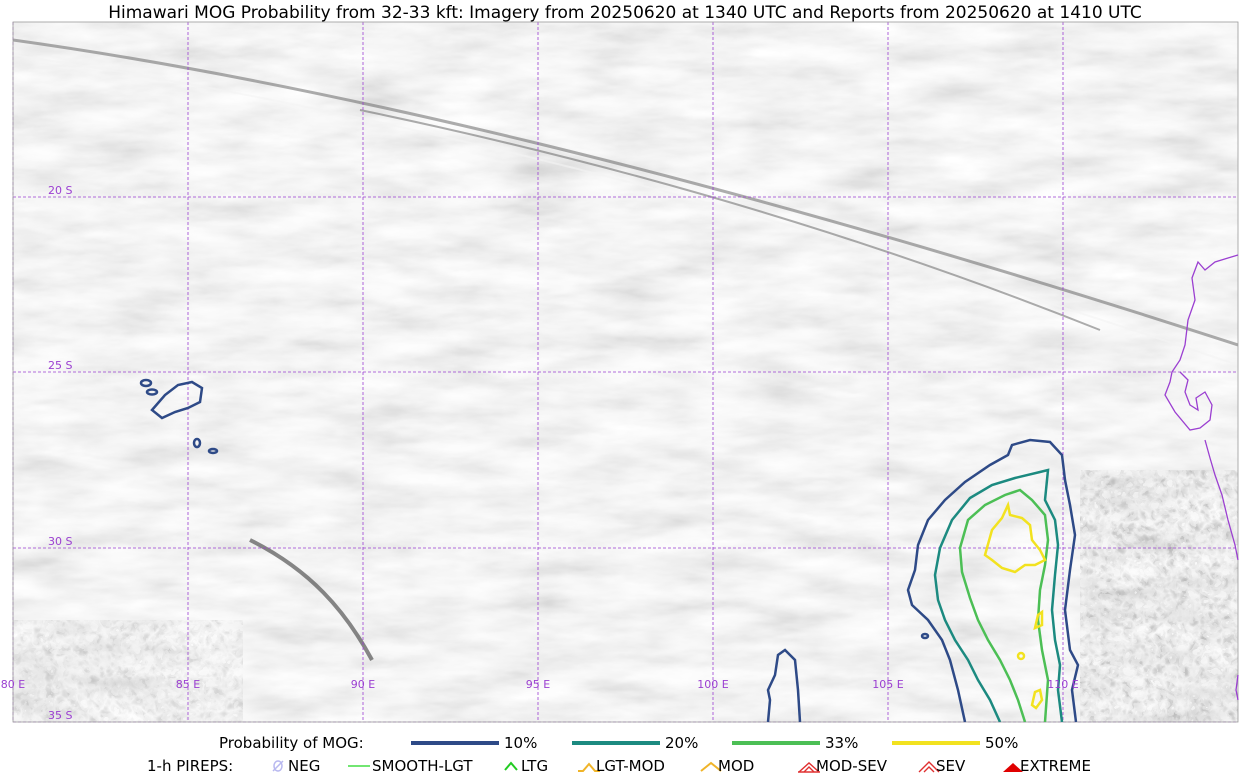 This screenshot has width=1250, height=782. Describe the element at coordinates (60, 715) in the screenshot. I see `latitude-label: 35 S` at that location.